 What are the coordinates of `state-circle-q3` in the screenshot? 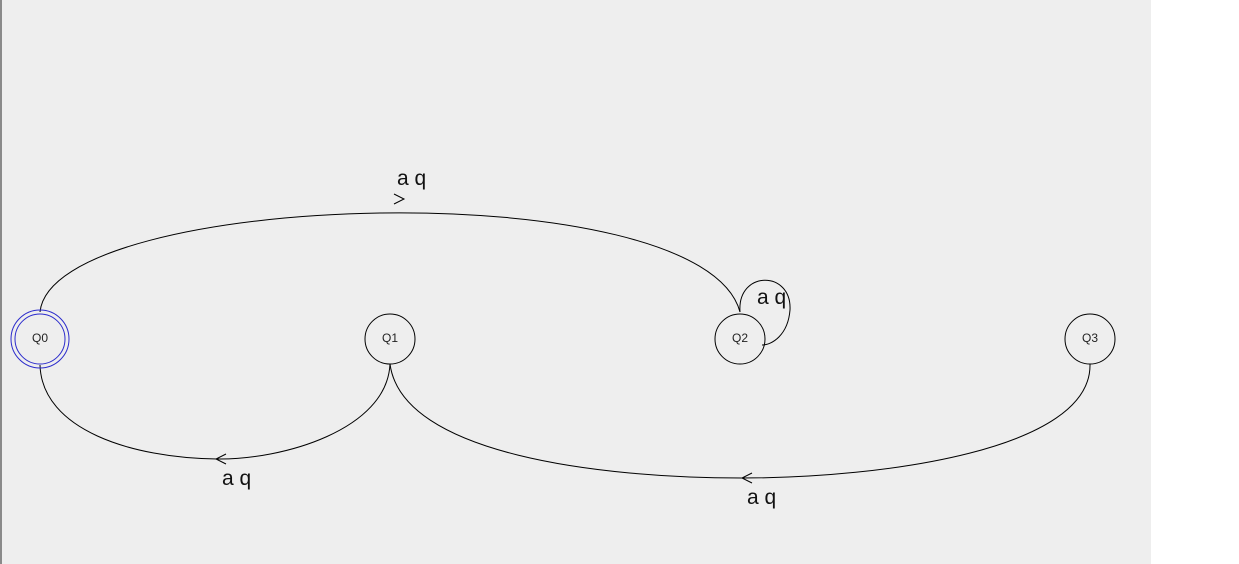 It's located at (1090, 339).